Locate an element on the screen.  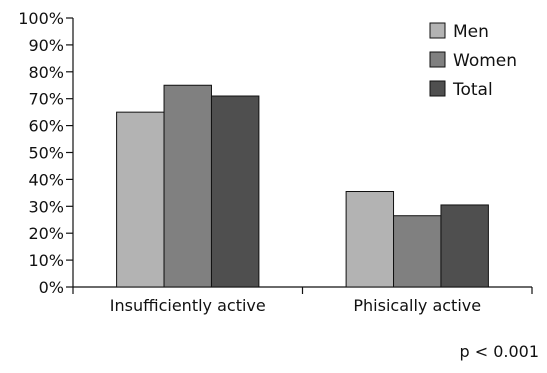
x-category-label: Insufficiently active is located at coordinates (188, 305).